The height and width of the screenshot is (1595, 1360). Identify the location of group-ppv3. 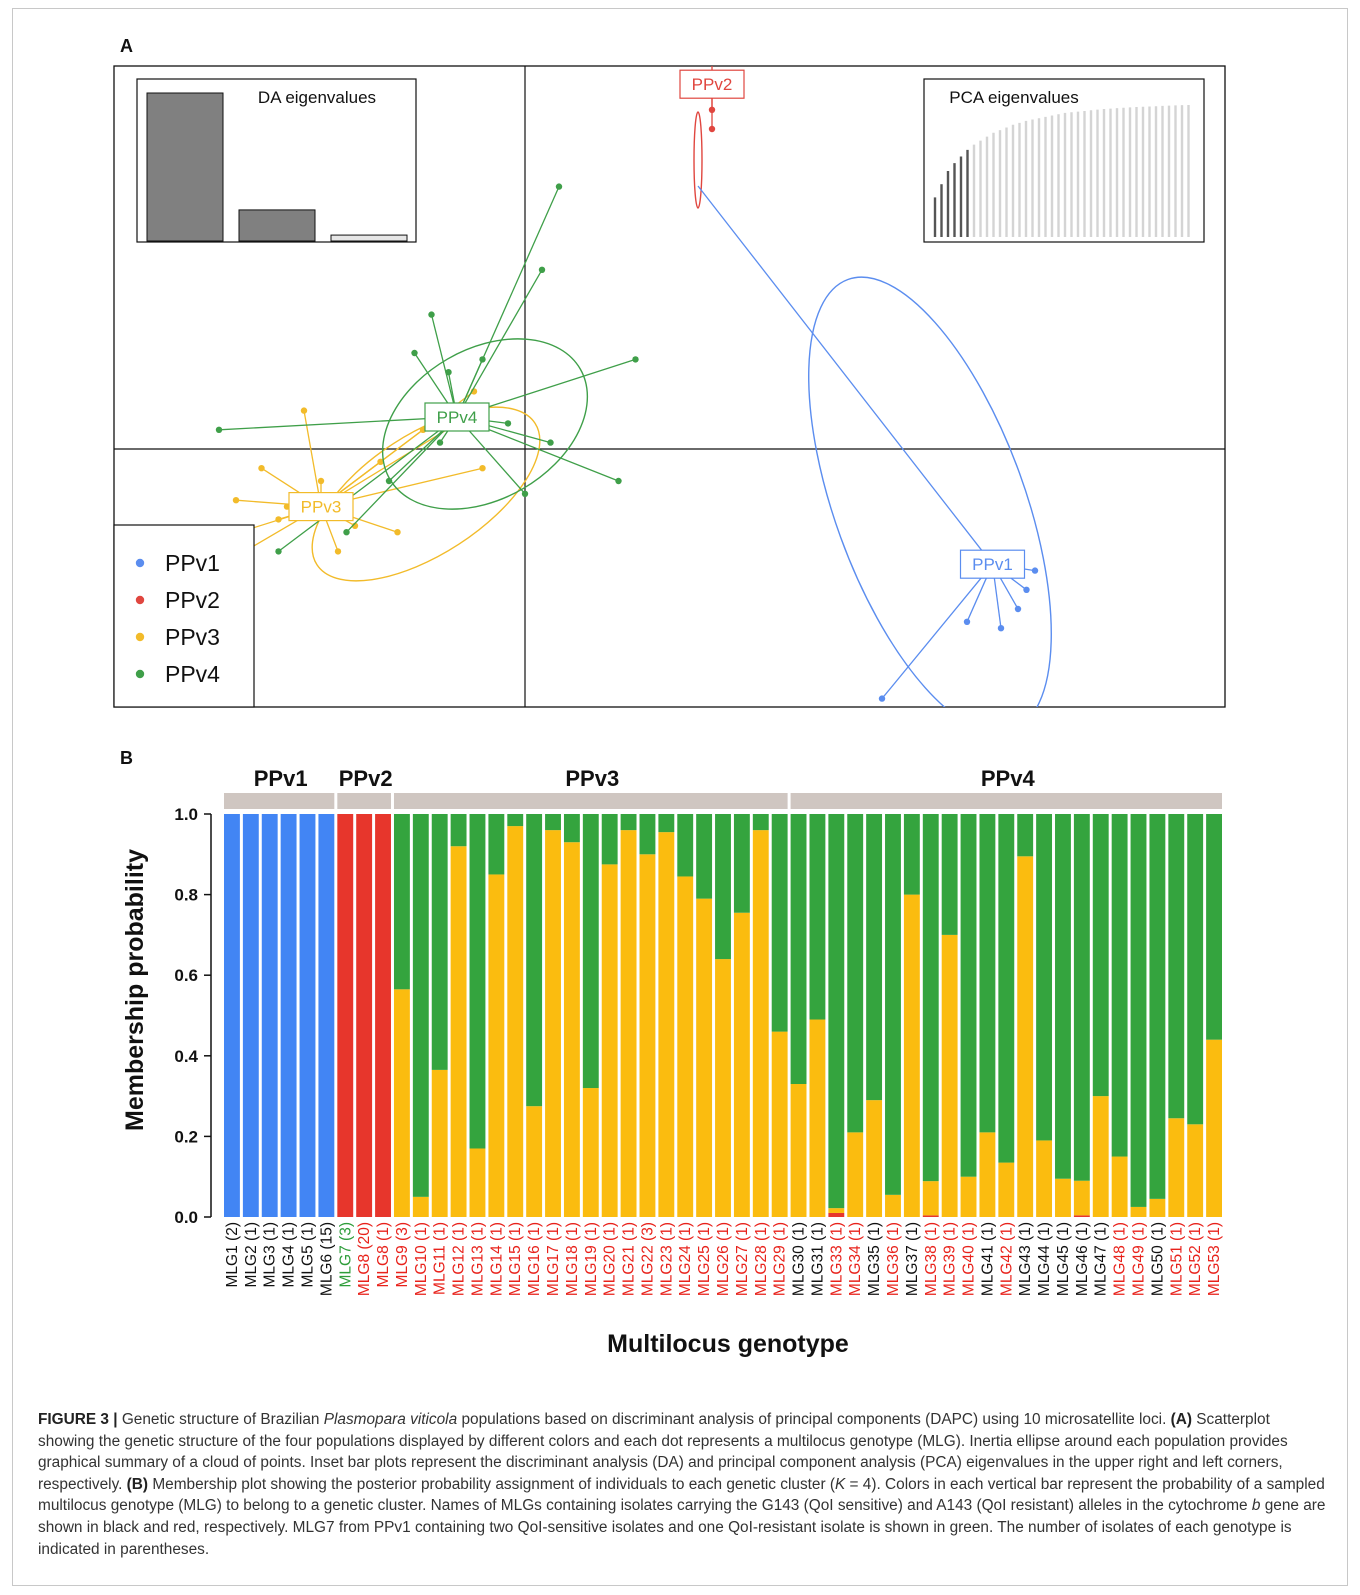
(378, 485).